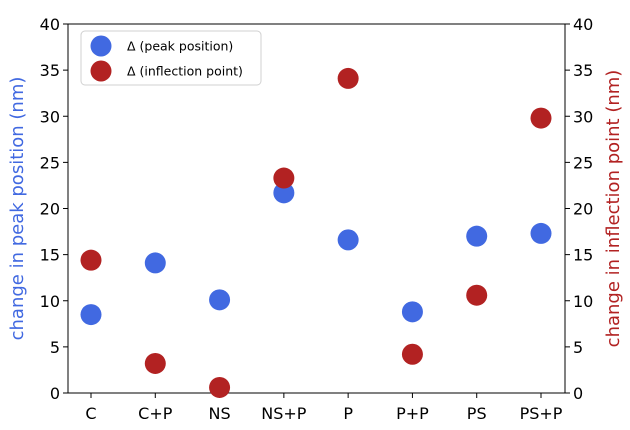 The height and width of the screenshot is (430, 630). I want to click on legend-label: Δ (peak position), so click(180, 46).